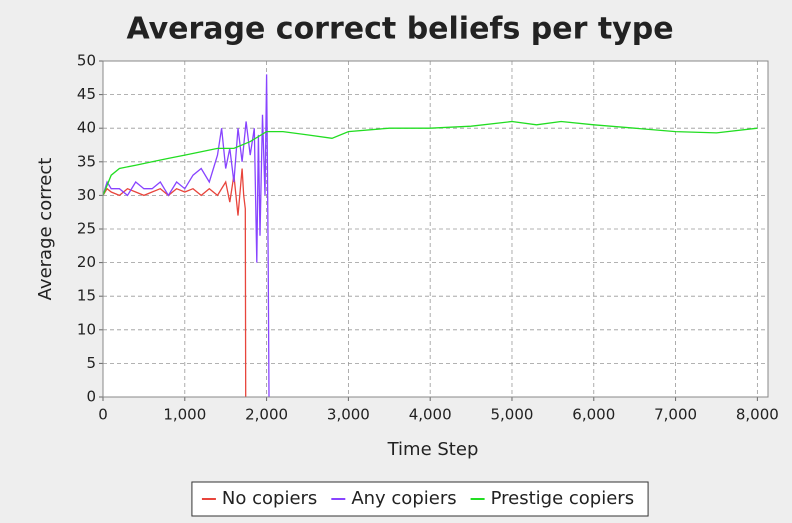 Image resolution: width=792 pixels, height=523 pixels. Describe the element at coordinates (86, 262) in the screenshot. I see `y-tick-label: 20` at that location.